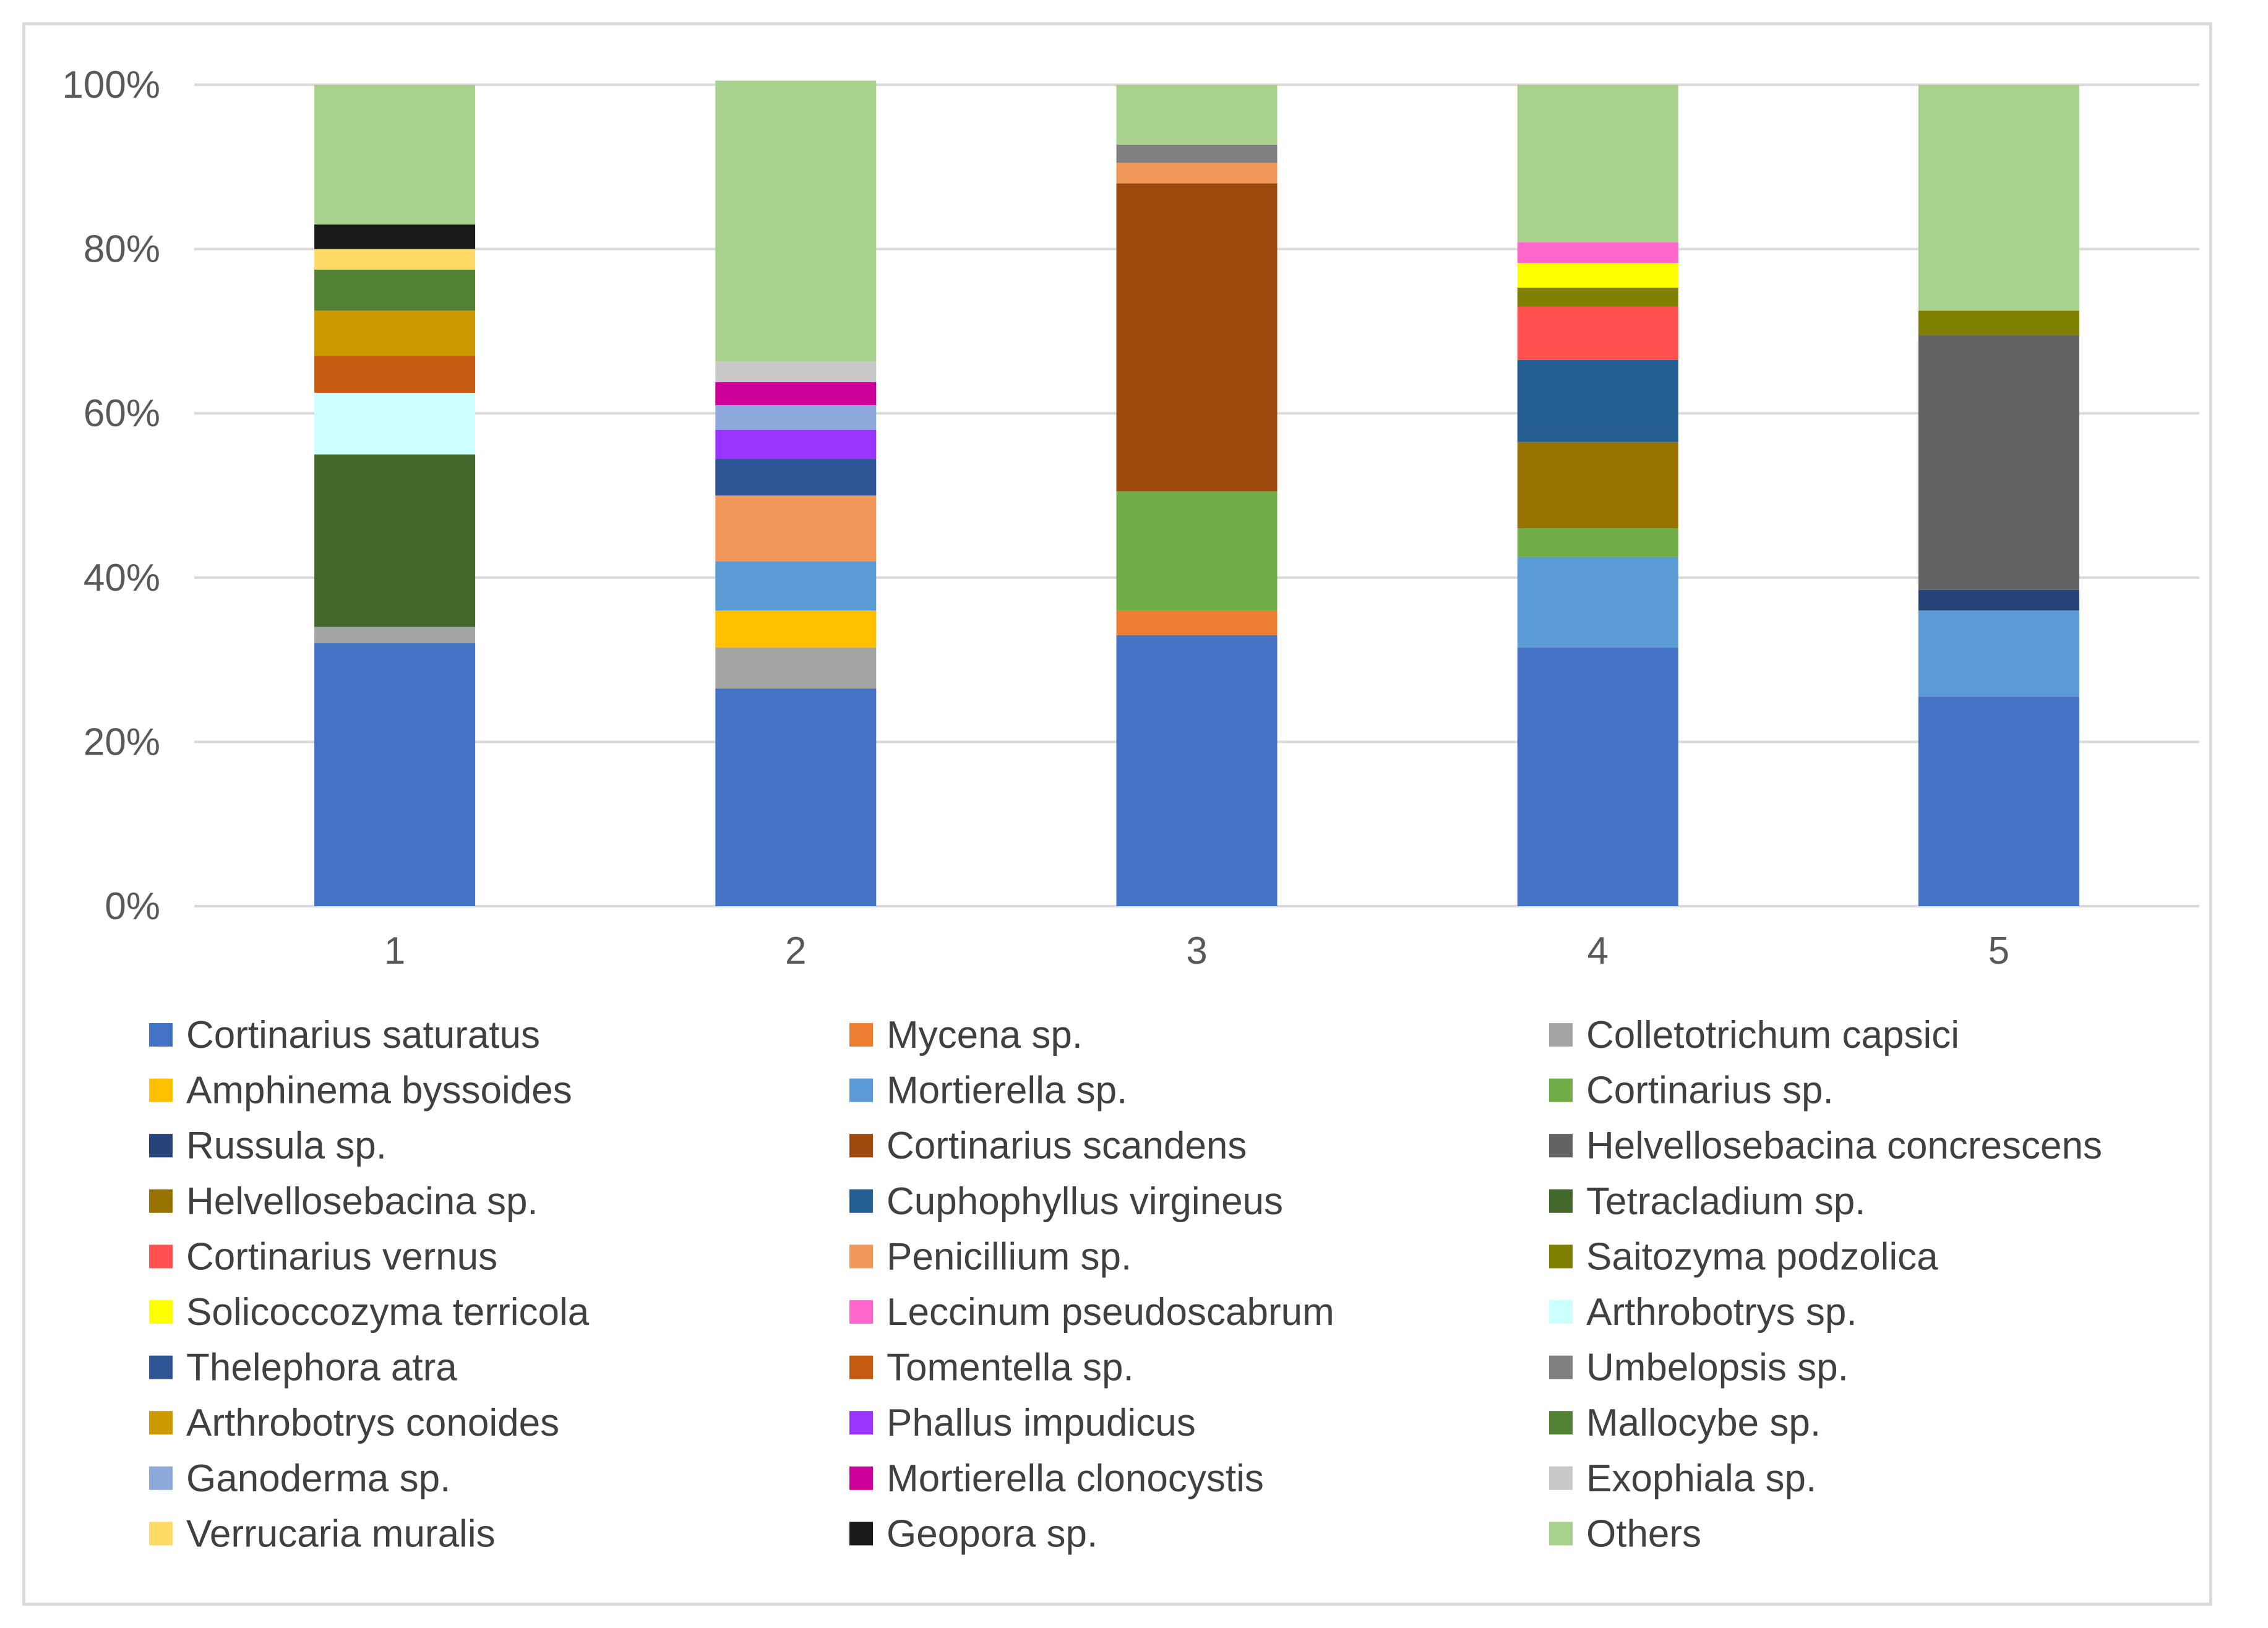  Describe the element at coordinates (1056, 1478) in the screenshot. I see `legend-item: Mortierella clonocystis` at that location.